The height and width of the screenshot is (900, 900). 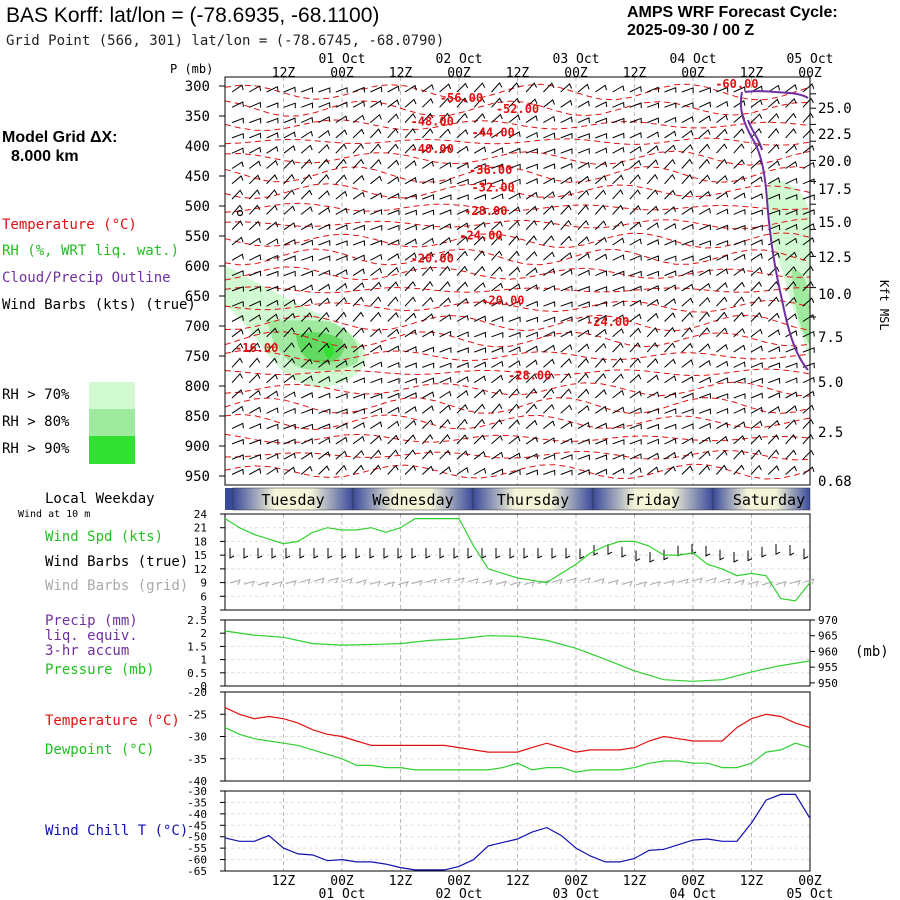 What do you see at coordinates (872, 652) in the screenshot?
I see `pressure-y2-title: (mb)` at bounding box center [872, 652].